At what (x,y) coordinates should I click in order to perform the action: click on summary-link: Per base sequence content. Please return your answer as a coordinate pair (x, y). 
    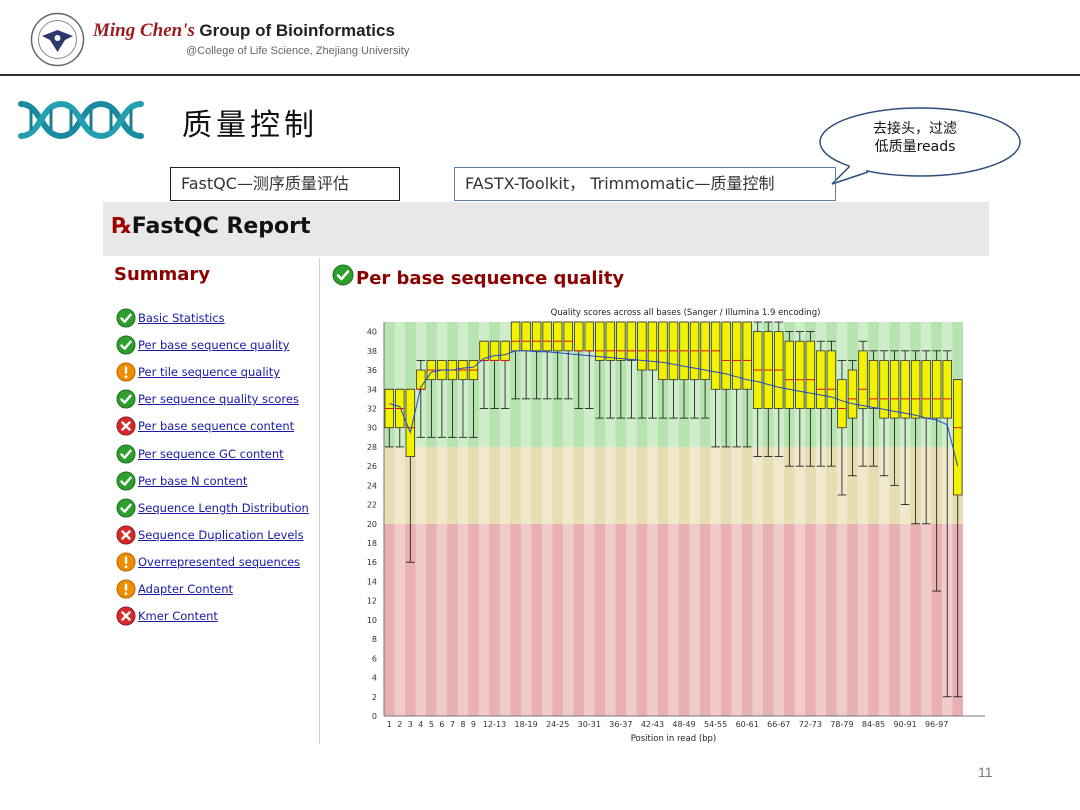
    Looking at the image, I should click on (216, 426).